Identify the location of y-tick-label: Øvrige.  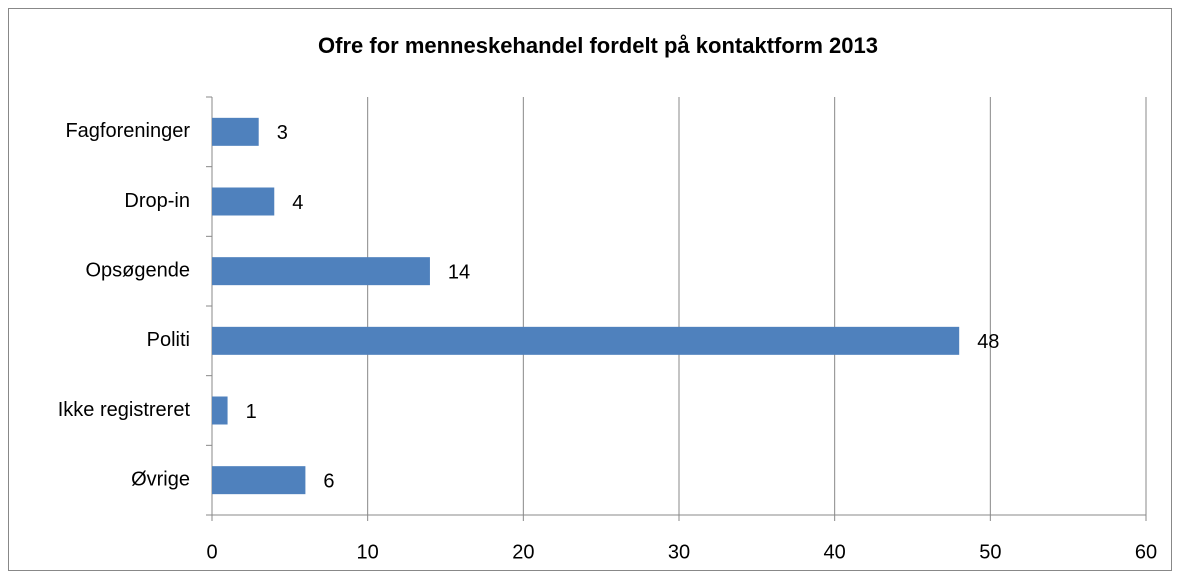
(160, 479).